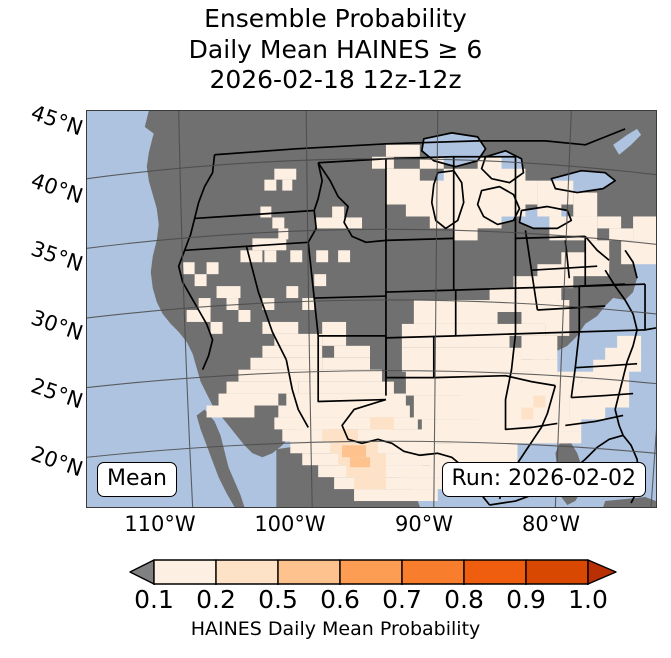  I want to click on lon-tick-80W: 80°W, so click(551, 524).